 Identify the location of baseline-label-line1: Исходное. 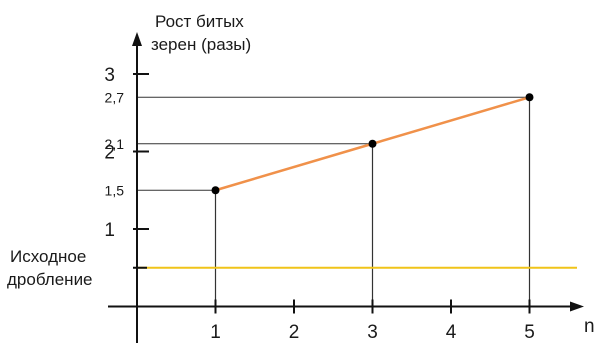
(48, 256).